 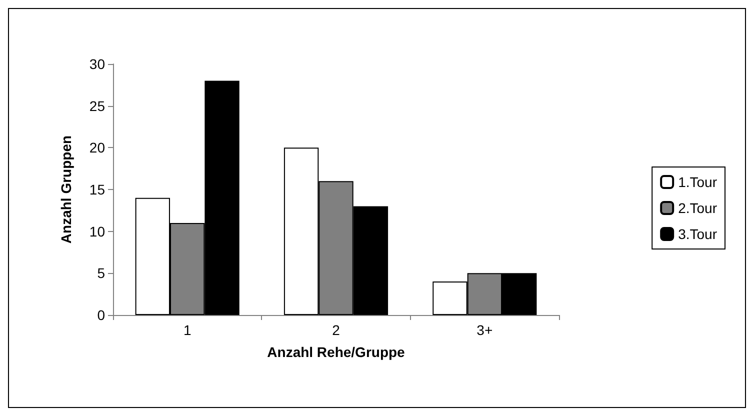 What do you see at coordinates (698, 208) in the screenshot?
I see `legend-label: 2.Tour` at bounding box center [698, 208].